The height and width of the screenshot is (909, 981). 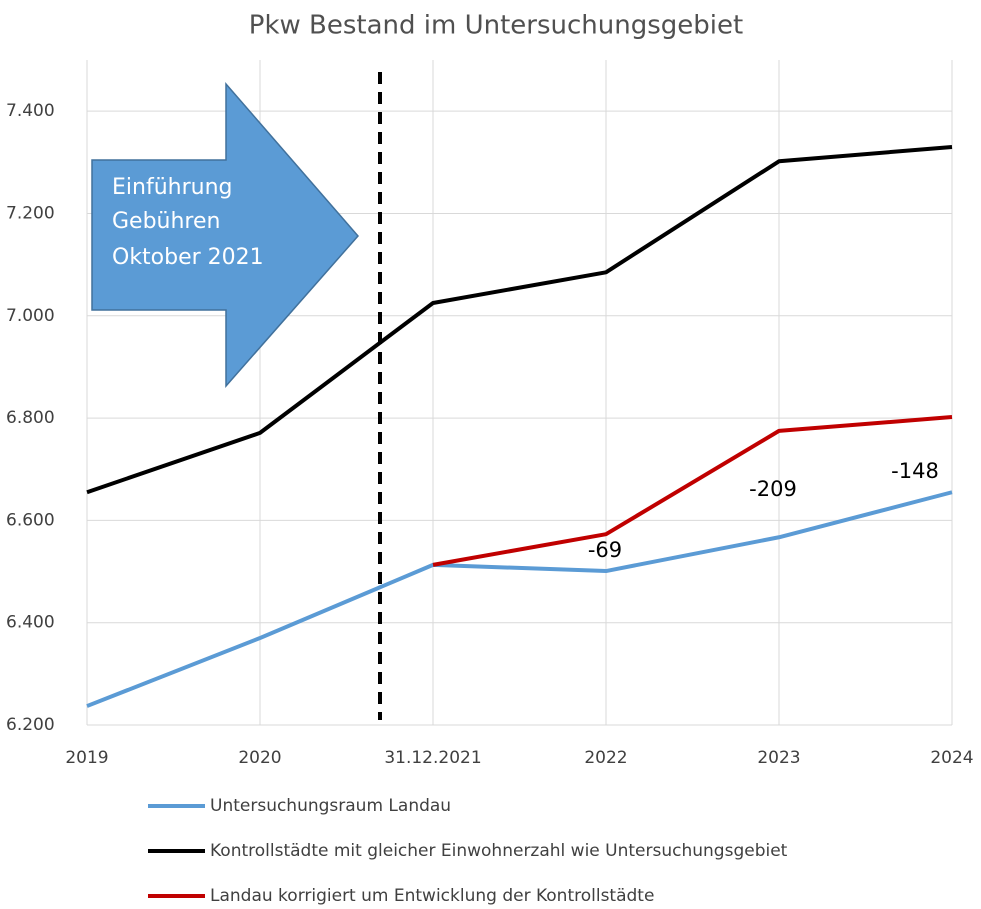 I want to click on x-tick-label: 2024, so click(x=951, y=758).